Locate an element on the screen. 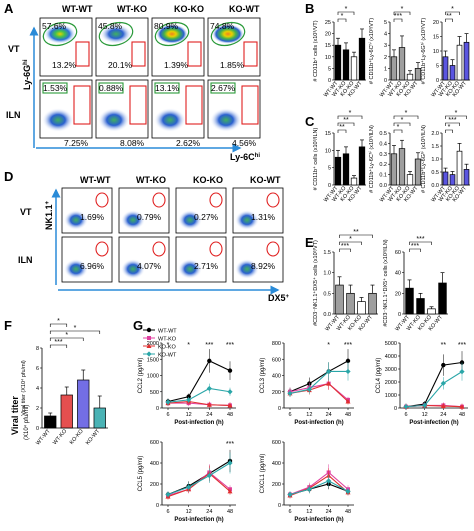 This screenshot has height=531, width=474. x-tick-label: 12 is located at coordinates (189, 512).